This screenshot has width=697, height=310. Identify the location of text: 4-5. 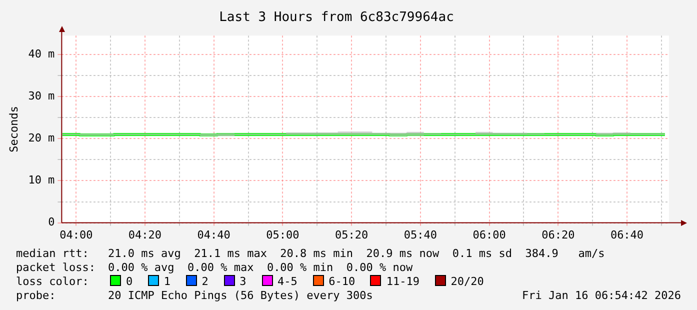
(288, 281).